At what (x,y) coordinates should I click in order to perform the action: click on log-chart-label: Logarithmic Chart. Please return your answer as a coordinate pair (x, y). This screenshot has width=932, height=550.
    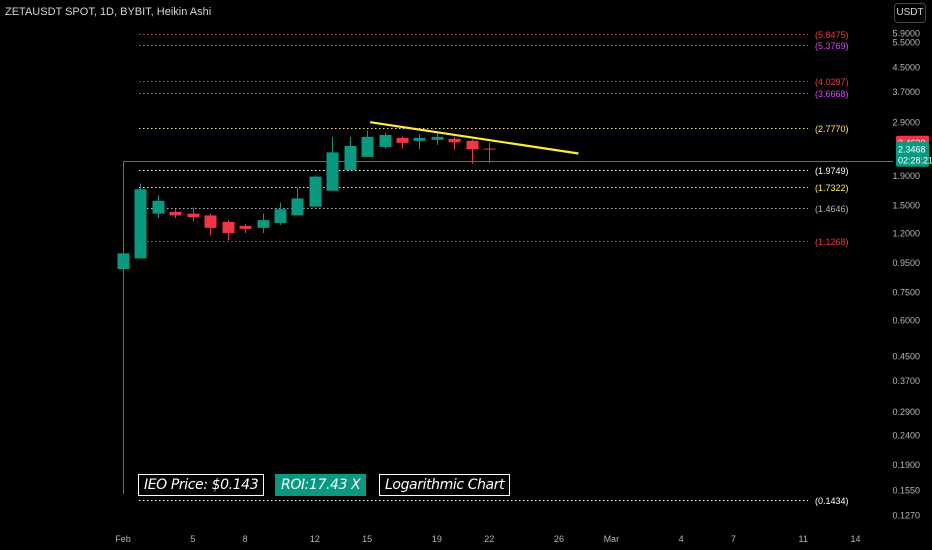
    Looking at the image, I should click on (445, 485).